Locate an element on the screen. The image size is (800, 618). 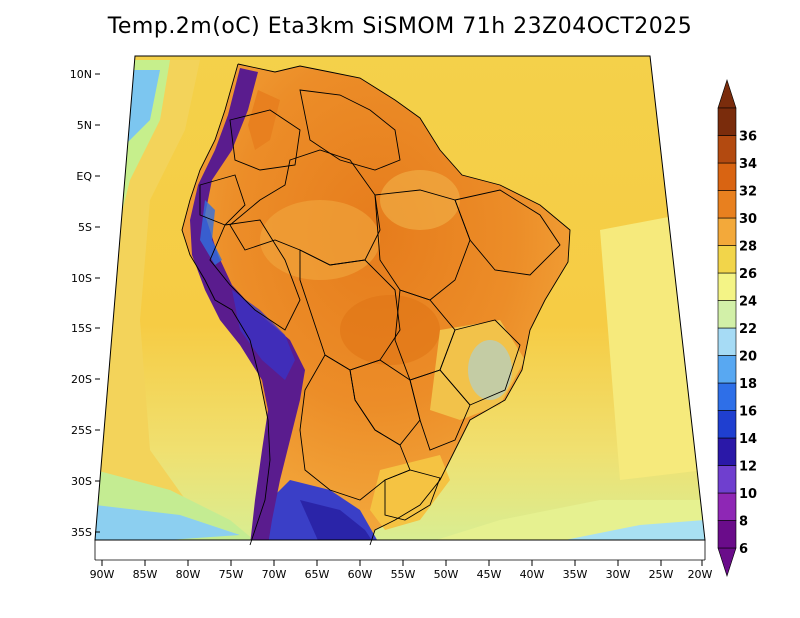
colorbar-label: 34 is located at coordinates (748, 164).